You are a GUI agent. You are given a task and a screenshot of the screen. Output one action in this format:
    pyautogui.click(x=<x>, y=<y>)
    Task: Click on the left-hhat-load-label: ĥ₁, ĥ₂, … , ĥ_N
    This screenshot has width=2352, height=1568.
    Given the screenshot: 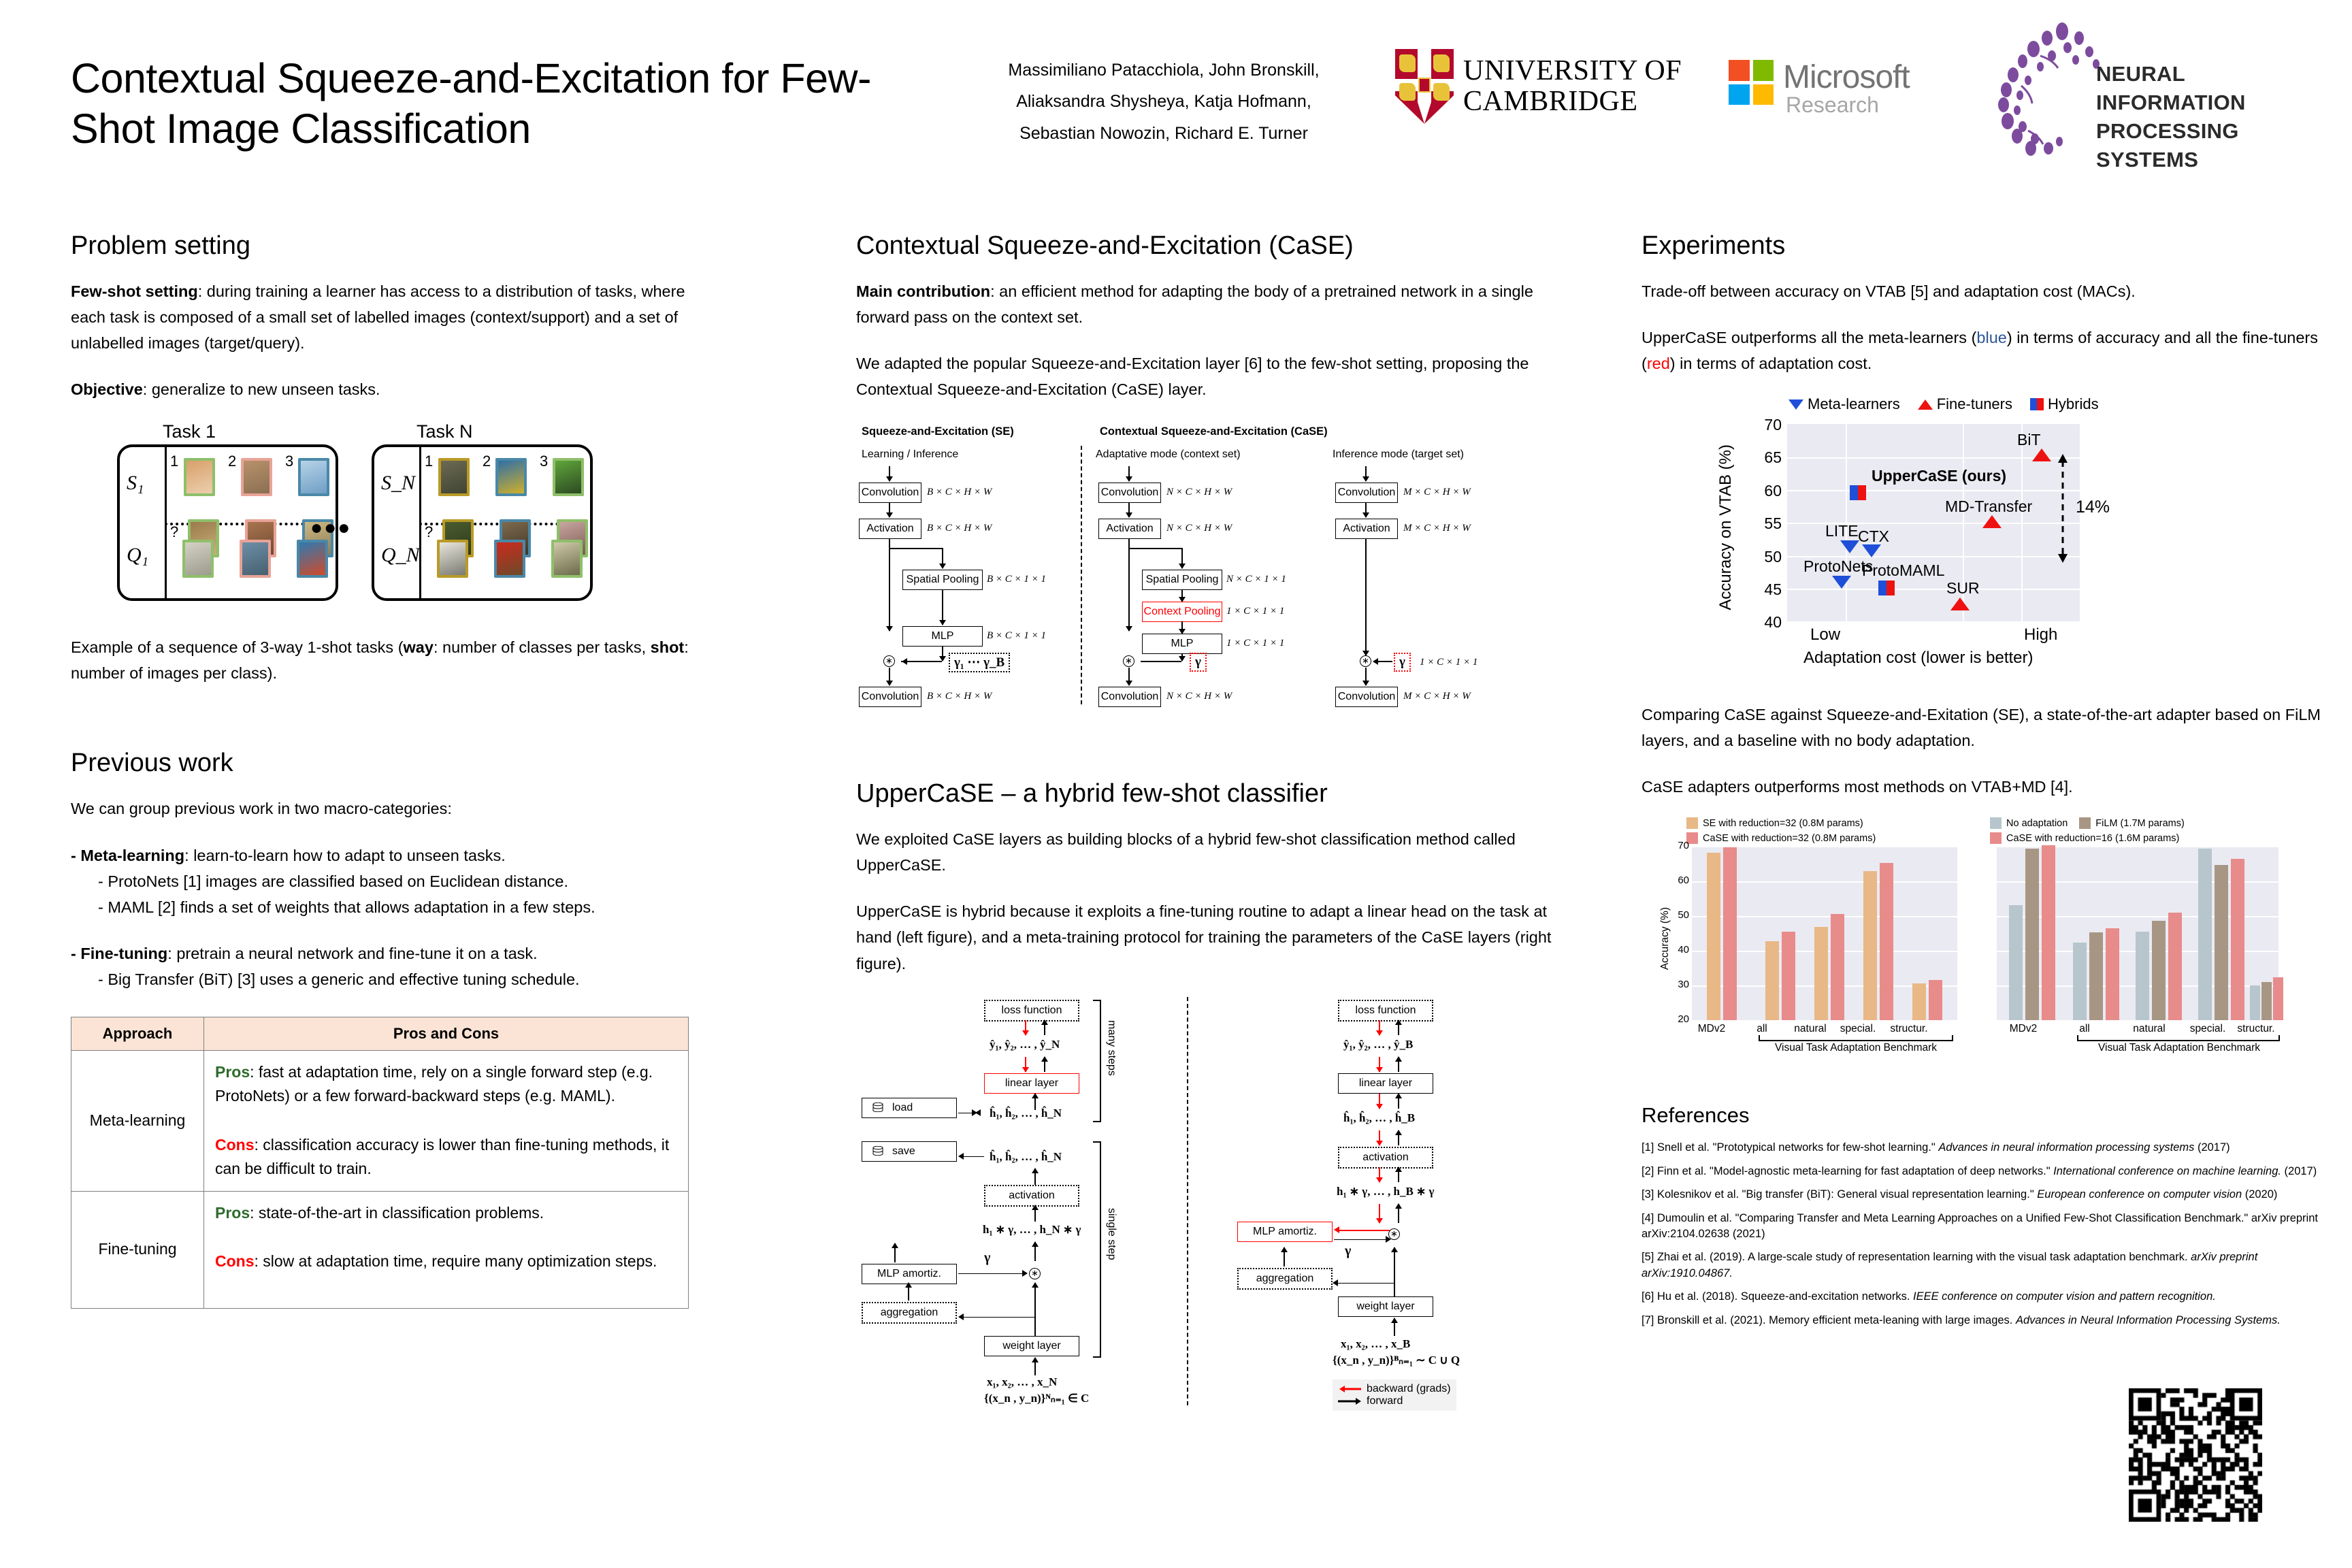 What is the action you would take?
    pyautogui.click(x=1026, y=1113)
    